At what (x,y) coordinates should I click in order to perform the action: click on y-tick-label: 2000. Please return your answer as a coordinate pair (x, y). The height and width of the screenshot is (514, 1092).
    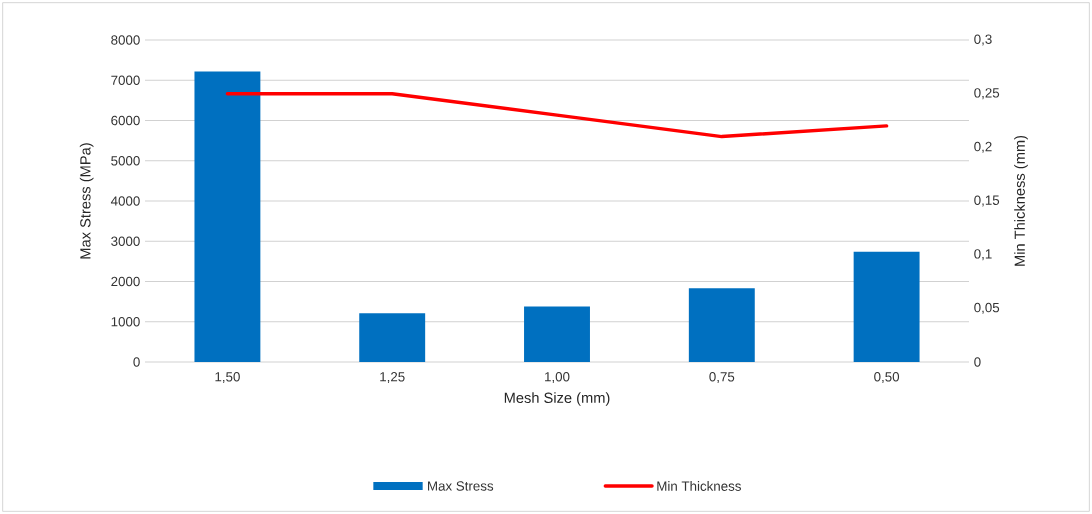
    Looking at the image, I should click on (125, 281).